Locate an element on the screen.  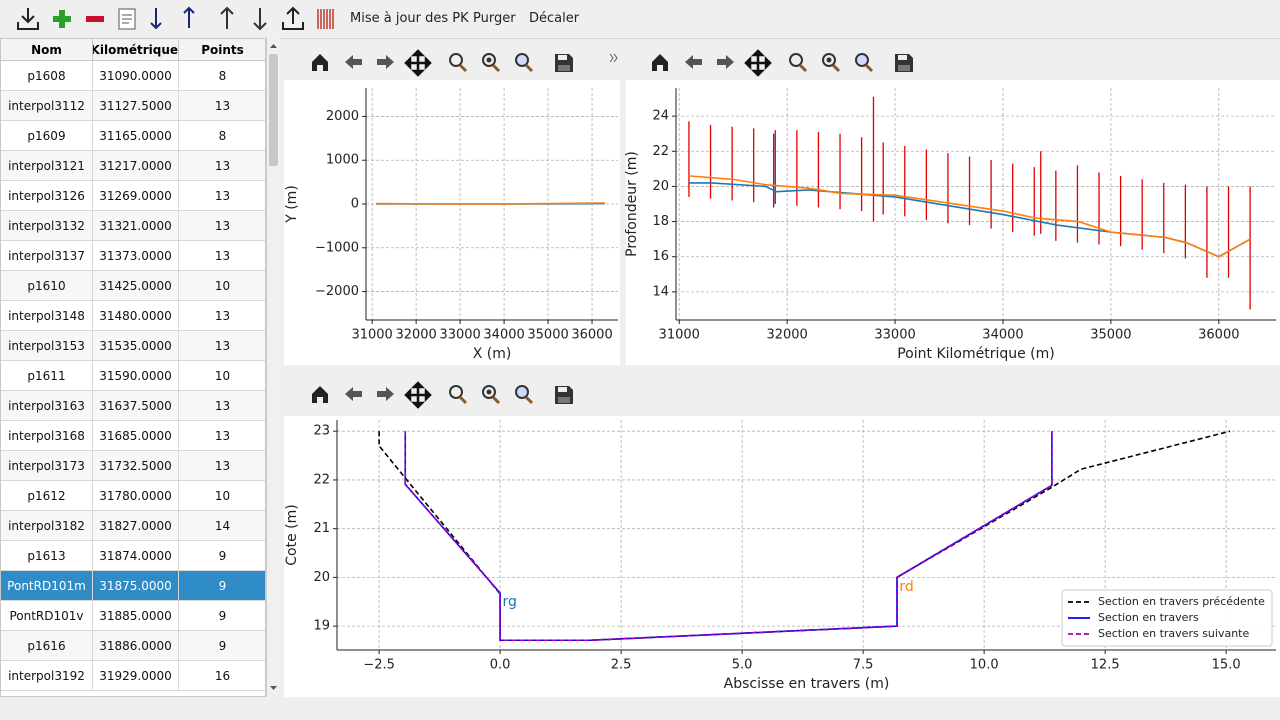
import-button is located at coordinates (28, 19).